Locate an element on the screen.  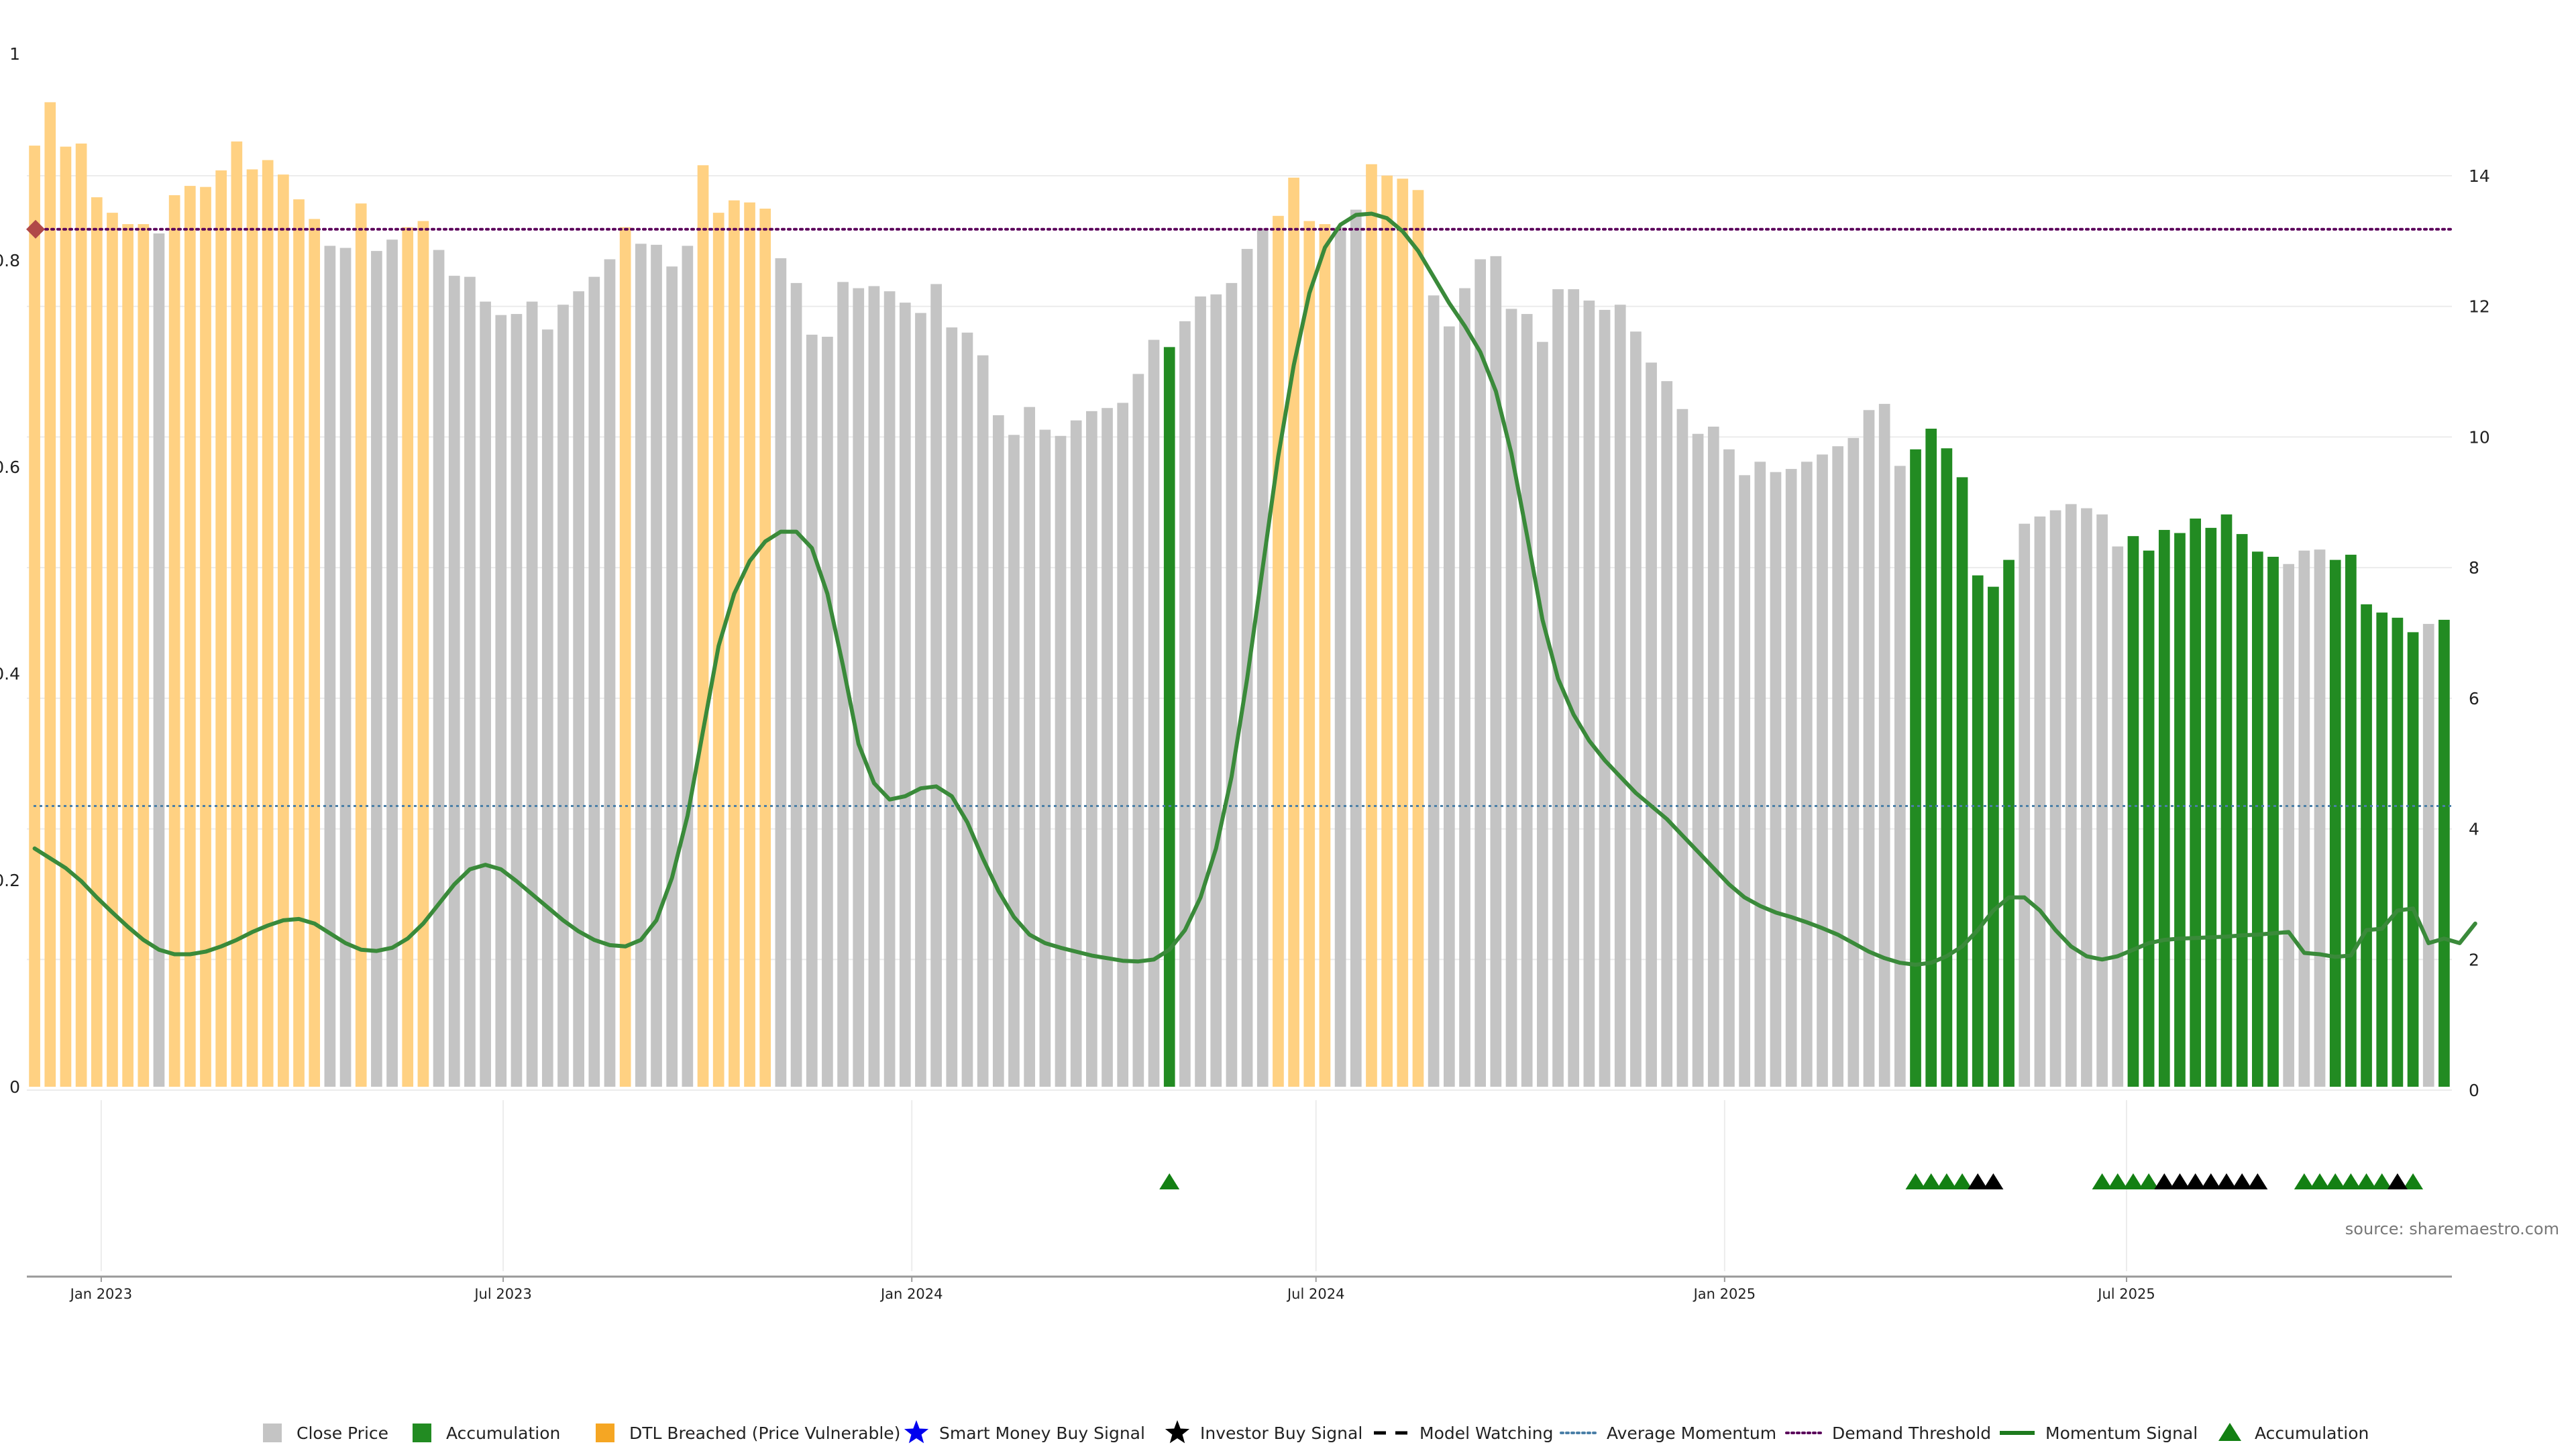
signal-markers is located at coordinates (1791, 1181).